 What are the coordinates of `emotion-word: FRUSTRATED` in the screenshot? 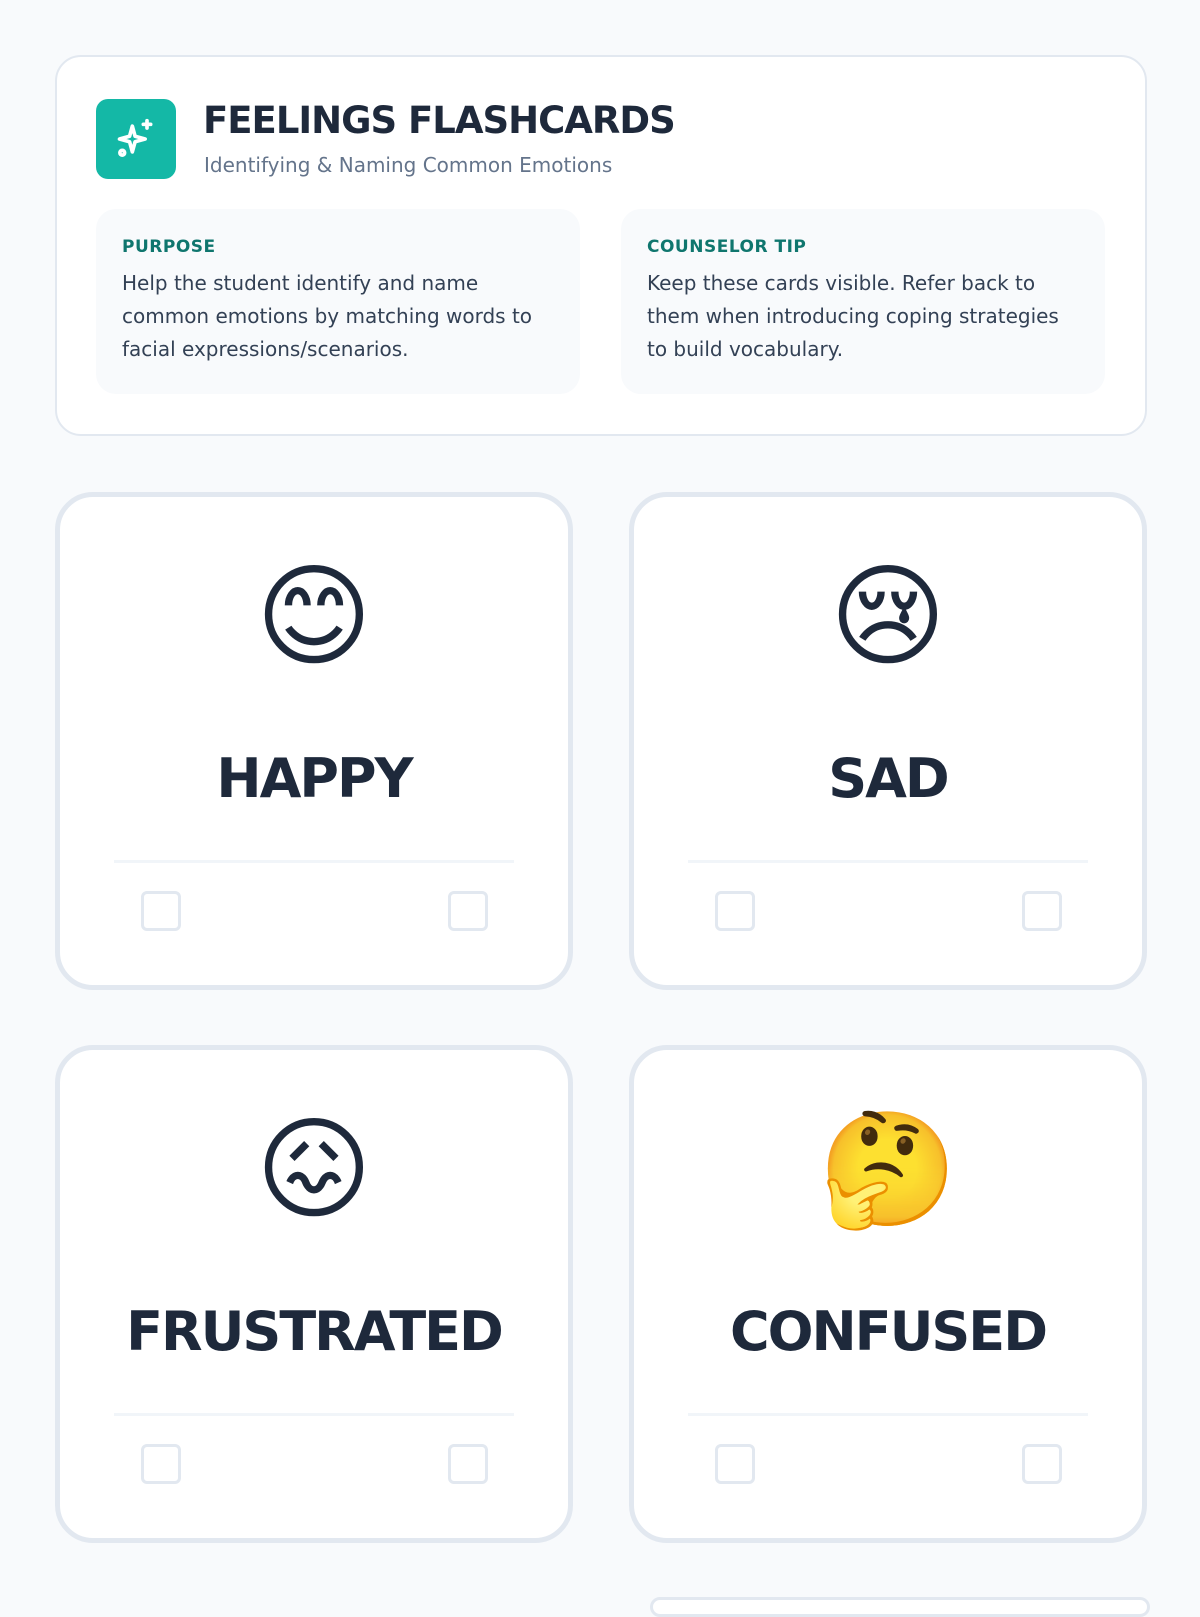 It's located at (315, 1331).